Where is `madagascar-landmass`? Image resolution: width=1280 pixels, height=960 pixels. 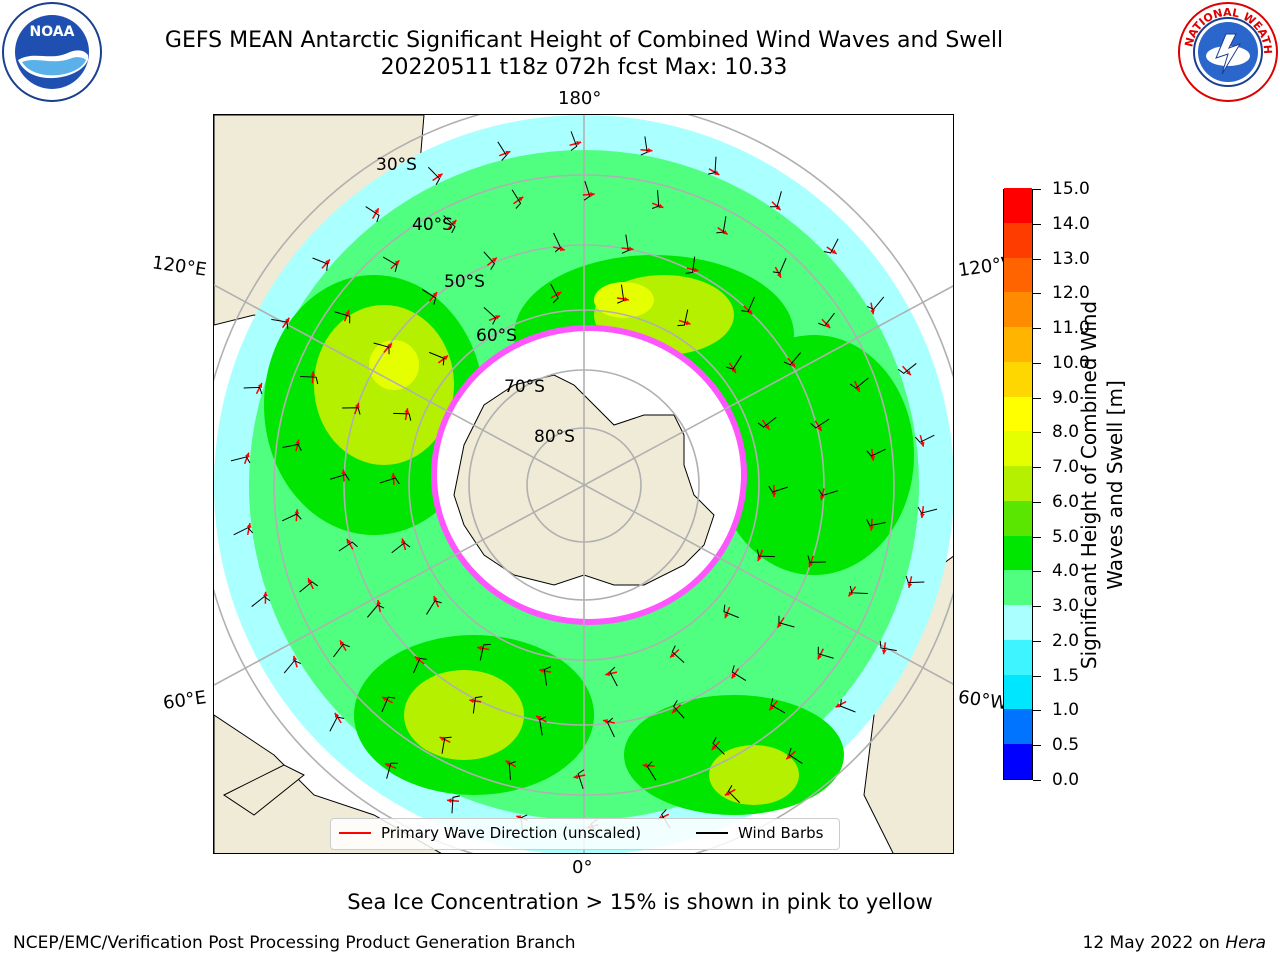 madagascar-landmass is located at coordinates (264, 790).